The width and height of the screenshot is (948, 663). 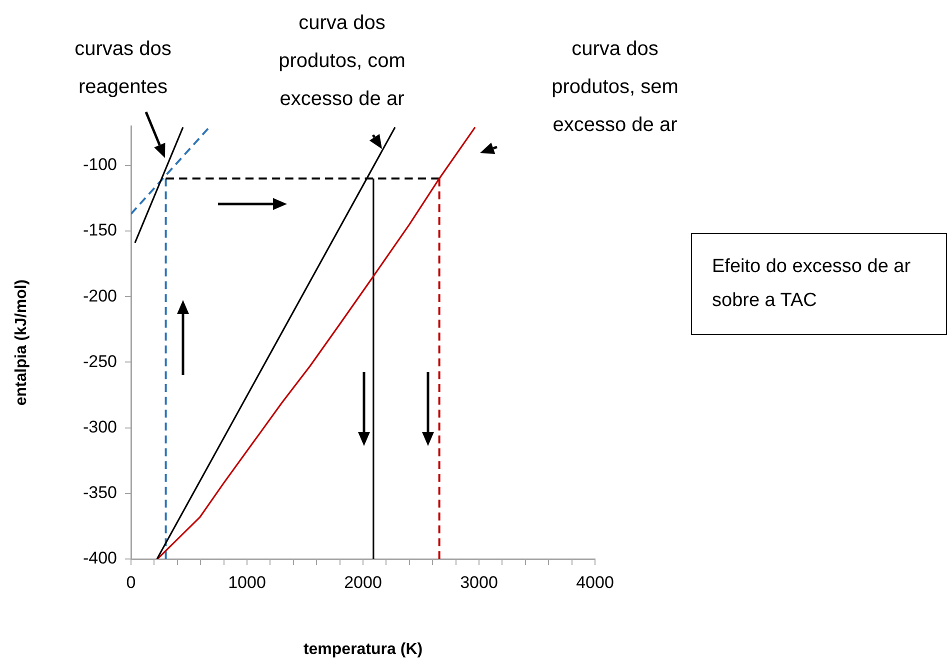 I want to click on text: Efeito do excesso de ar sobre a TAC, so click(x=819, y=284).